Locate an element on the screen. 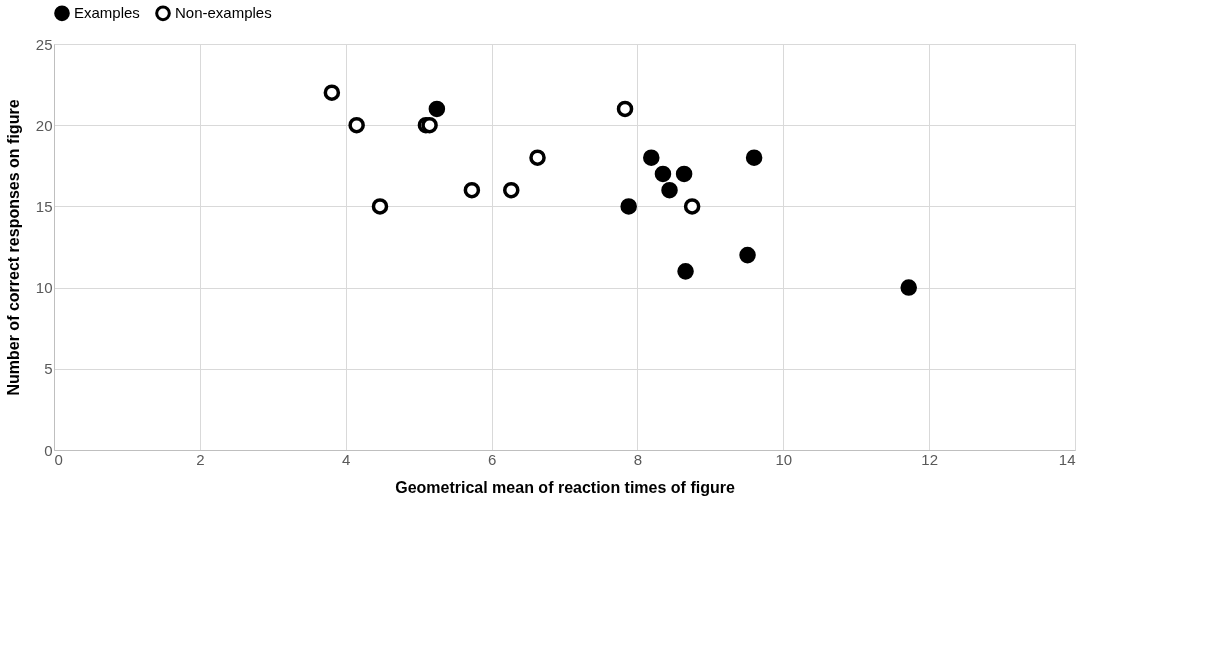  legend-label: Examples is located at coordinates (107, 13).